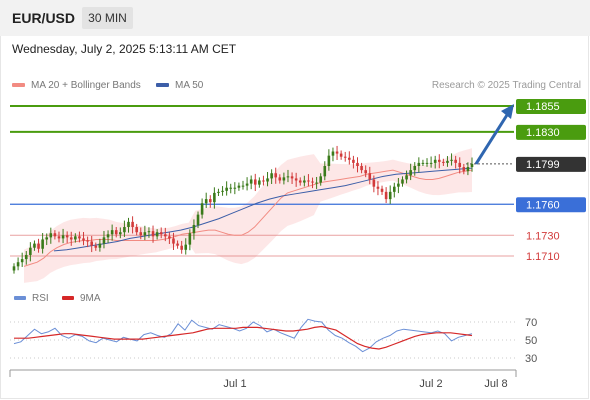 This screenshot has width=590, height=400. I want to click on timeframe-button: 30 MIN, so click(107, 18).